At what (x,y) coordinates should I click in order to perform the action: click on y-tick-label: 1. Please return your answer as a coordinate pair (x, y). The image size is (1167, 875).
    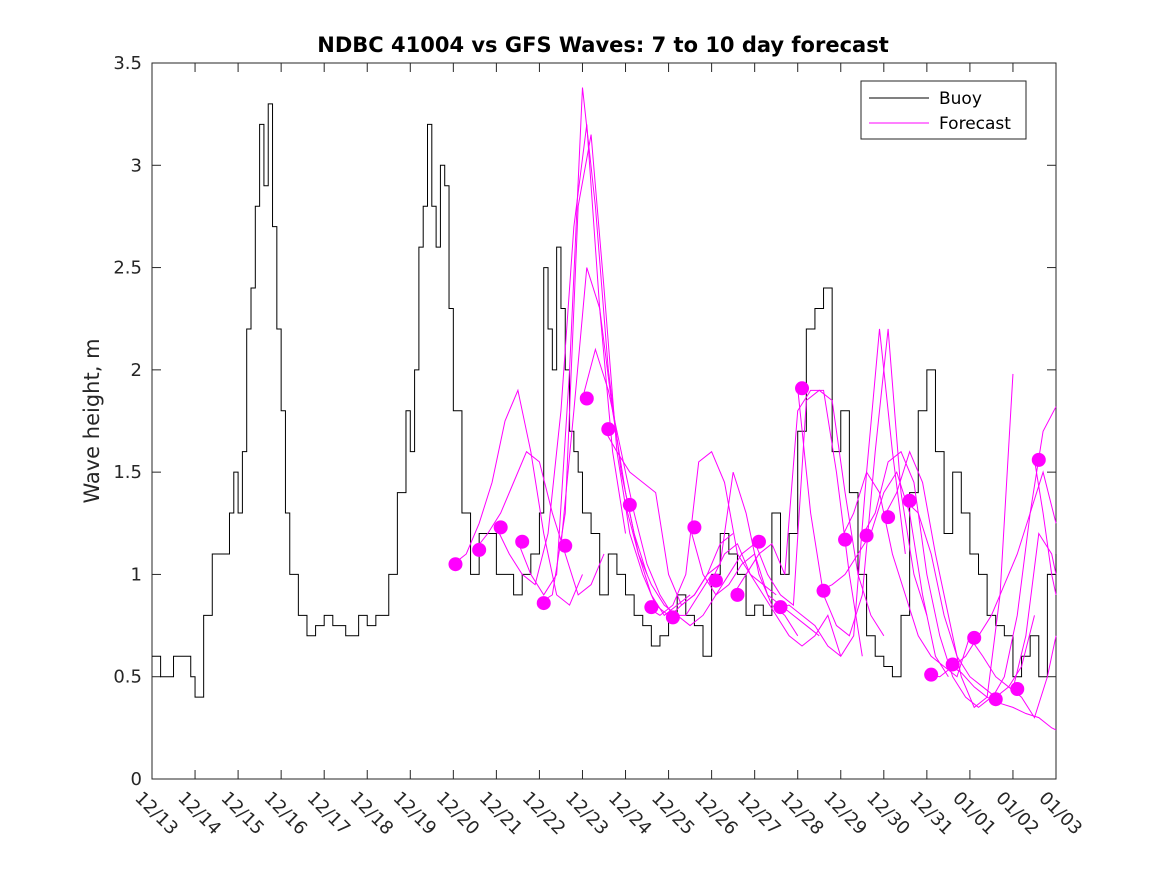
    Looking at the image, I should click on (136, 574).